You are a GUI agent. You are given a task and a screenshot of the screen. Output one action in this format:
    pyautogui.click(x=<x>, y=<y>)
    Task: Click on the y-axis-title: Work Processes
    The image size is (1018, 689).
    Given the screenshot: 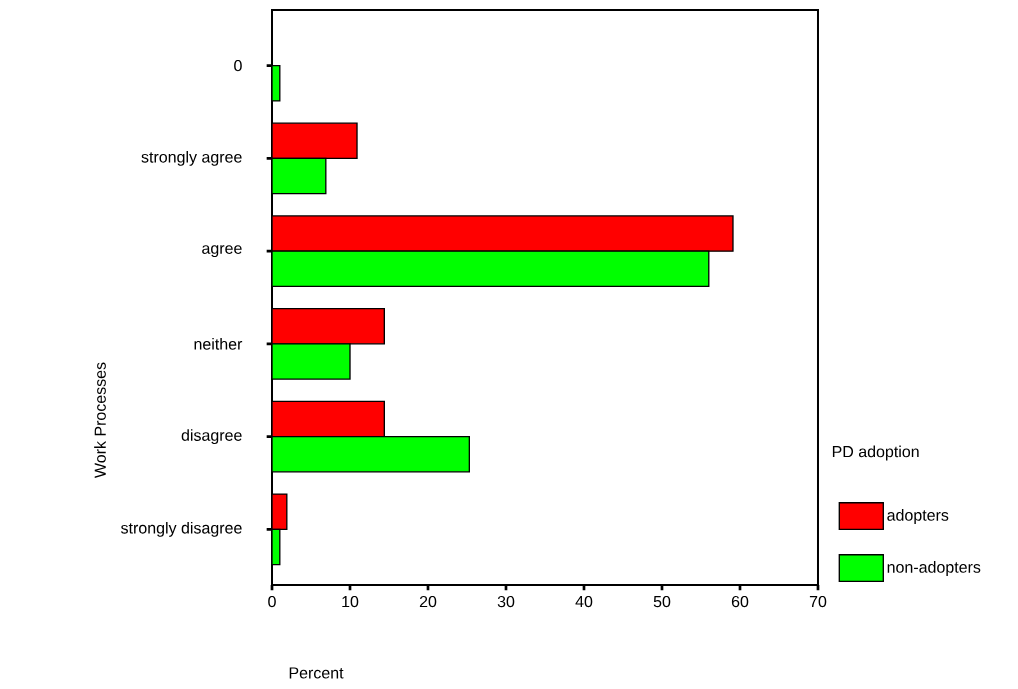 What is the action you would take?
    pyautogui.click(x=100, y=420)
    